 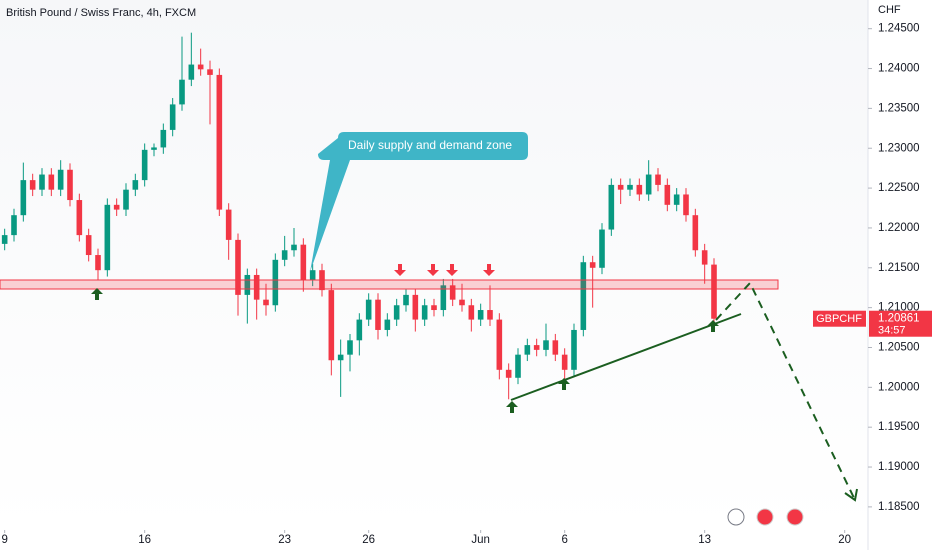 I want to click on projection-arrowhead, so click(x=851, y=495).